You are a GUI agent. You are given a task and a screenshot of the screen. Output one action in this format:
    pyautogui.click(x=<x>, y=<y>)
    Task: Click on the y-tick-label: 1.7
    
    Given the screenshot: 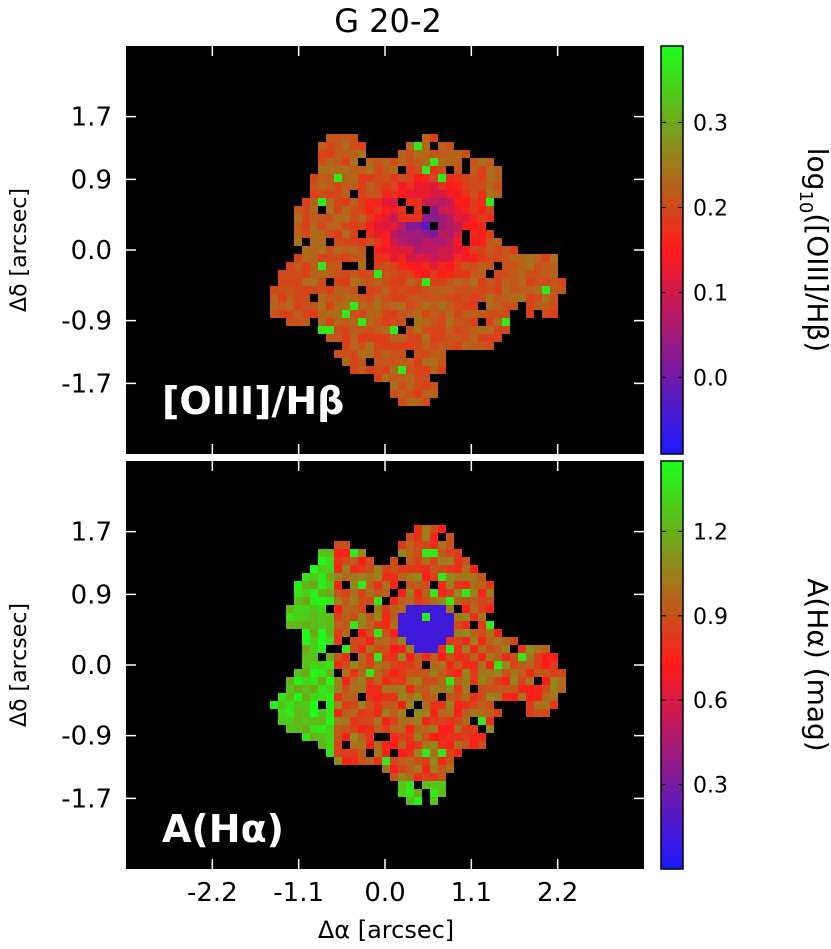 What is the action you would take?
    pyautogui.click(x=91, y=533)
    